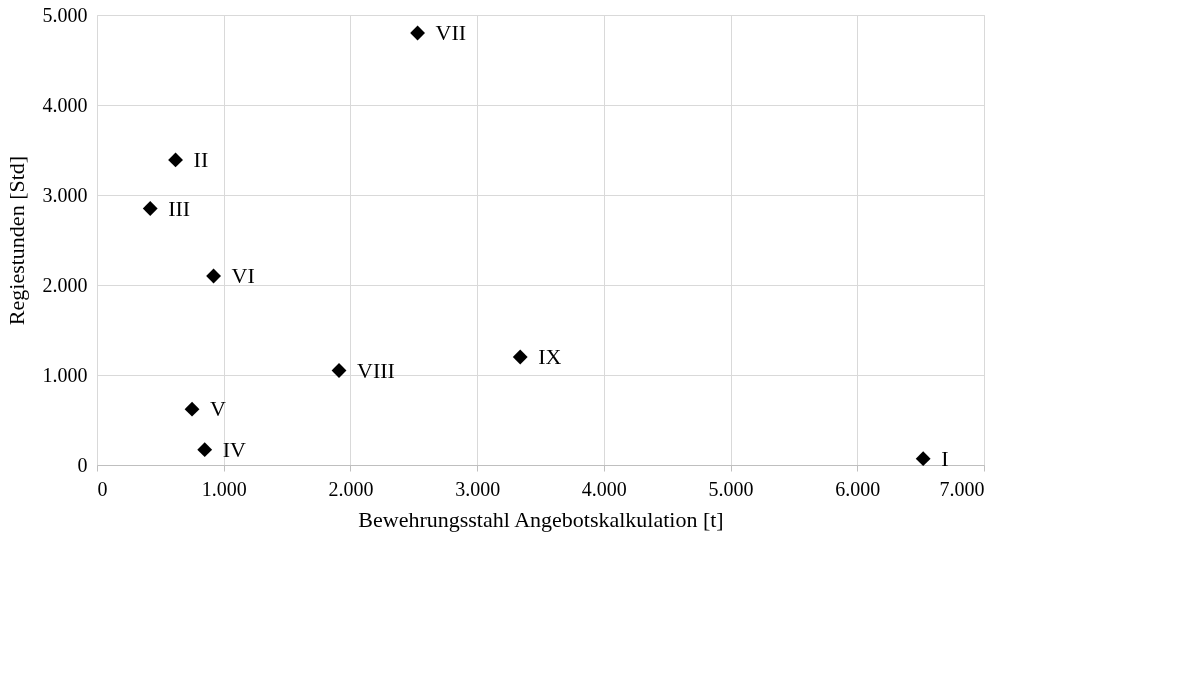 This screenshot has height=684, width=1183. I want to click on annotation: III, so click(179, 208).